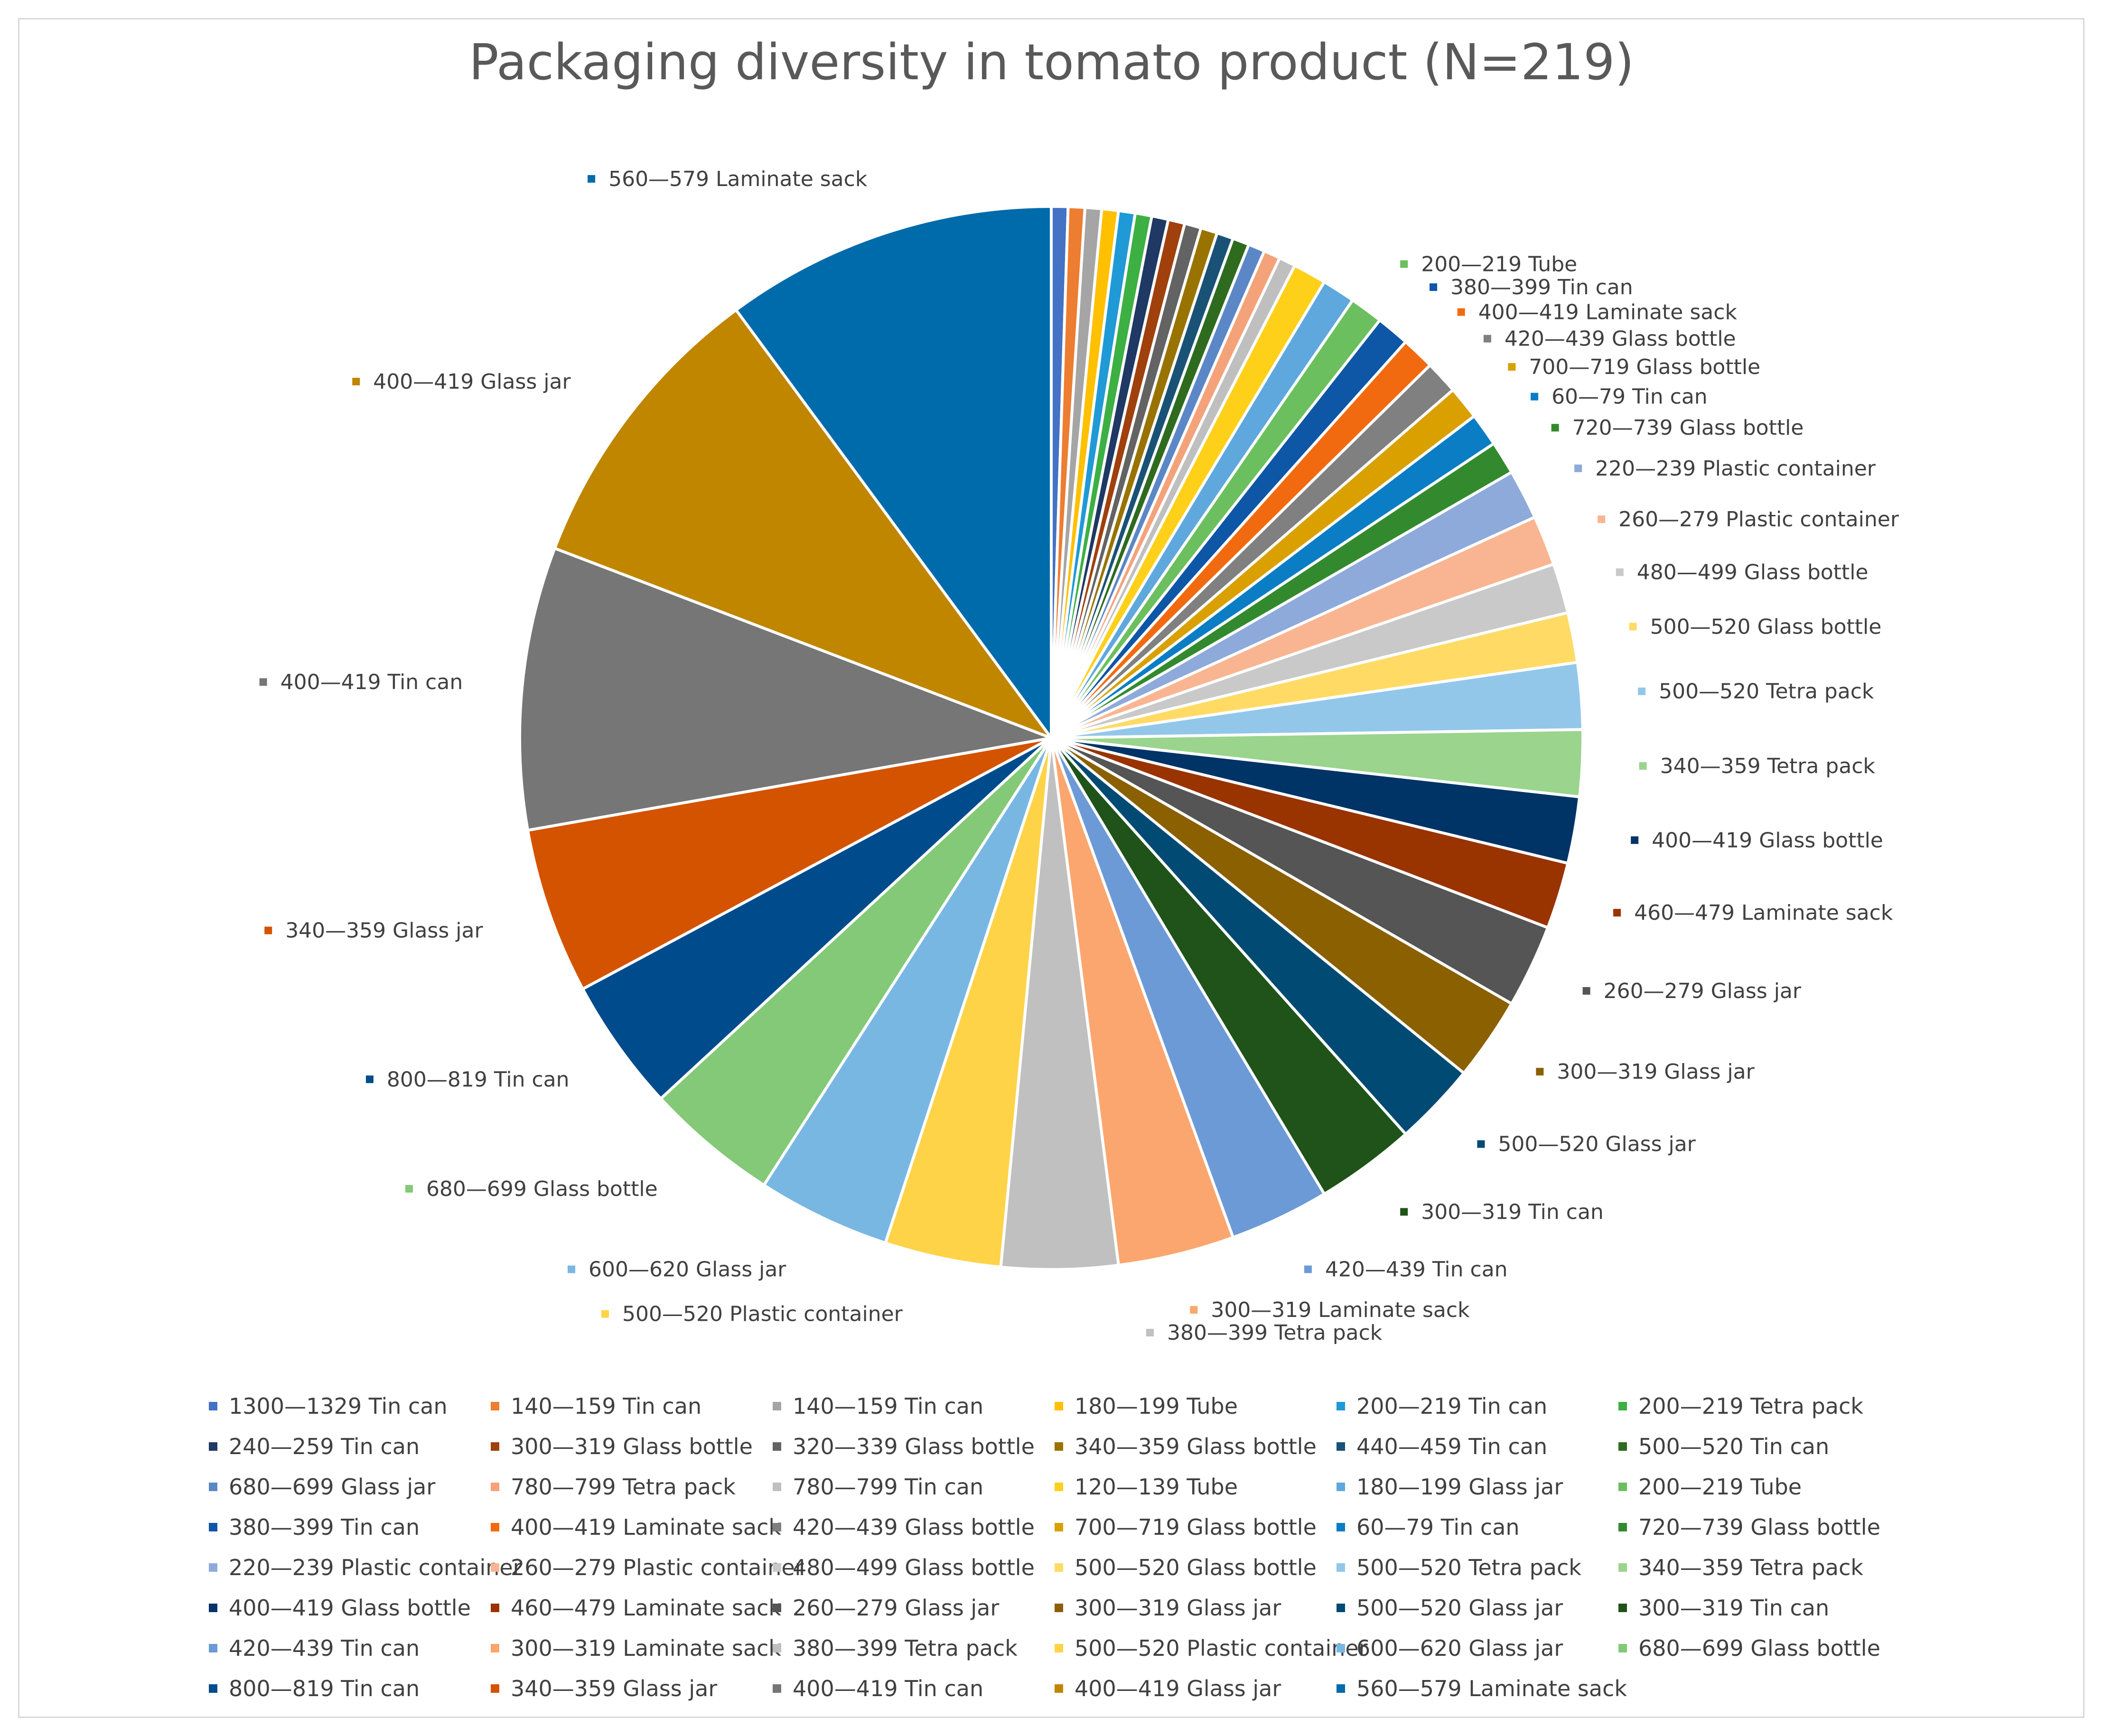  Describe the element at coordinates (350, 1487) in the screenshot. I see `legend-item: 680—699 Glass jar` at that location.